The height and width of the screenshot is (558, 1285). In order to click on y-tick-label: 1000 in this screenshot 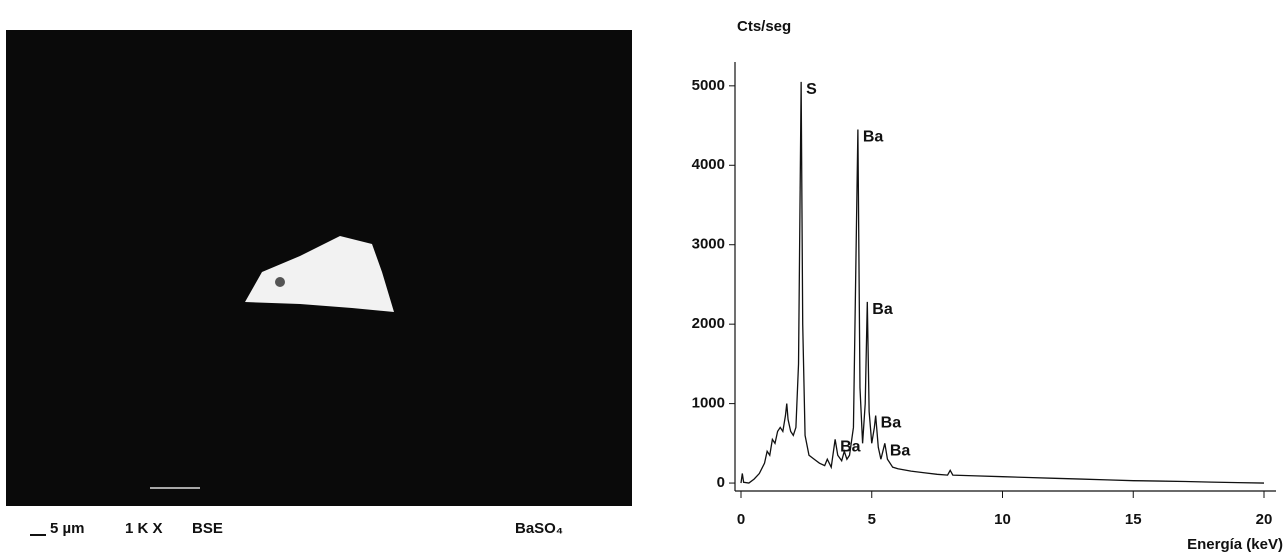, I will do `click(708, 403)`.